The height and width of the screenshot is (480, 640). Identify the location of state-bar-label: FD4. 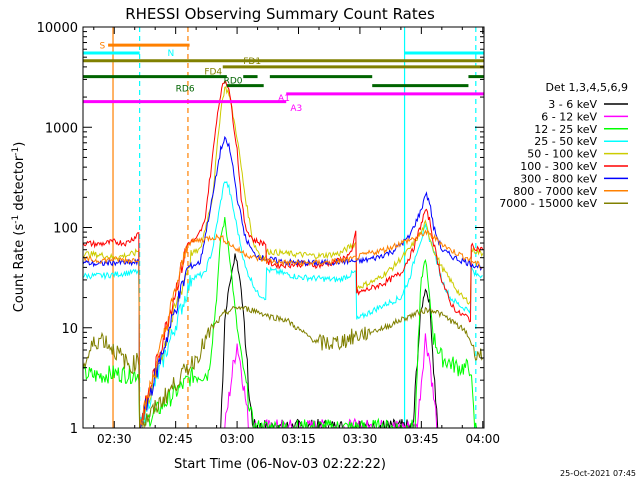
(213, 72).